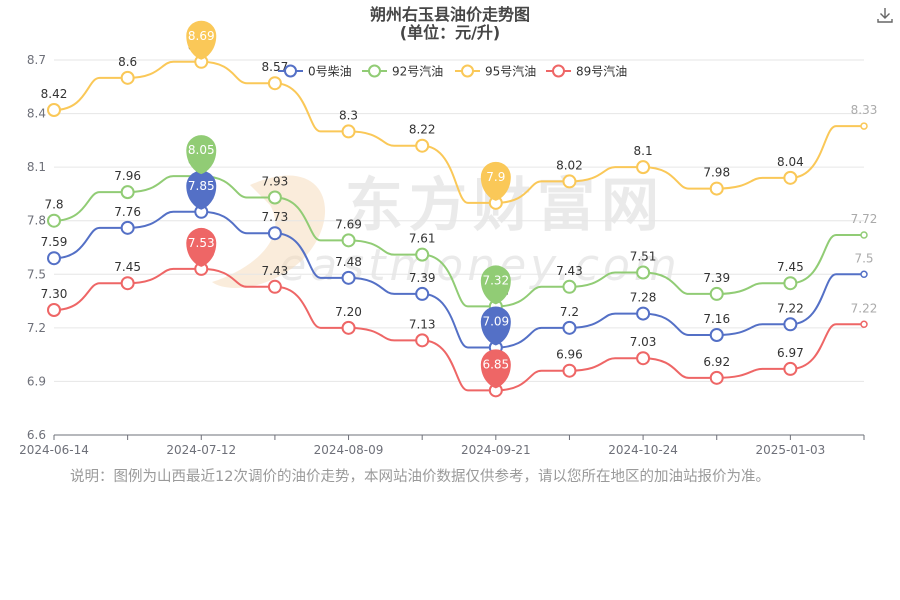 Image resolution: width=900 pixels, height=600 pixels. What do you see at coordinates (790, 267) in the screenshot?
I see `data-label: 7.45` at bounding box center [790, 267].